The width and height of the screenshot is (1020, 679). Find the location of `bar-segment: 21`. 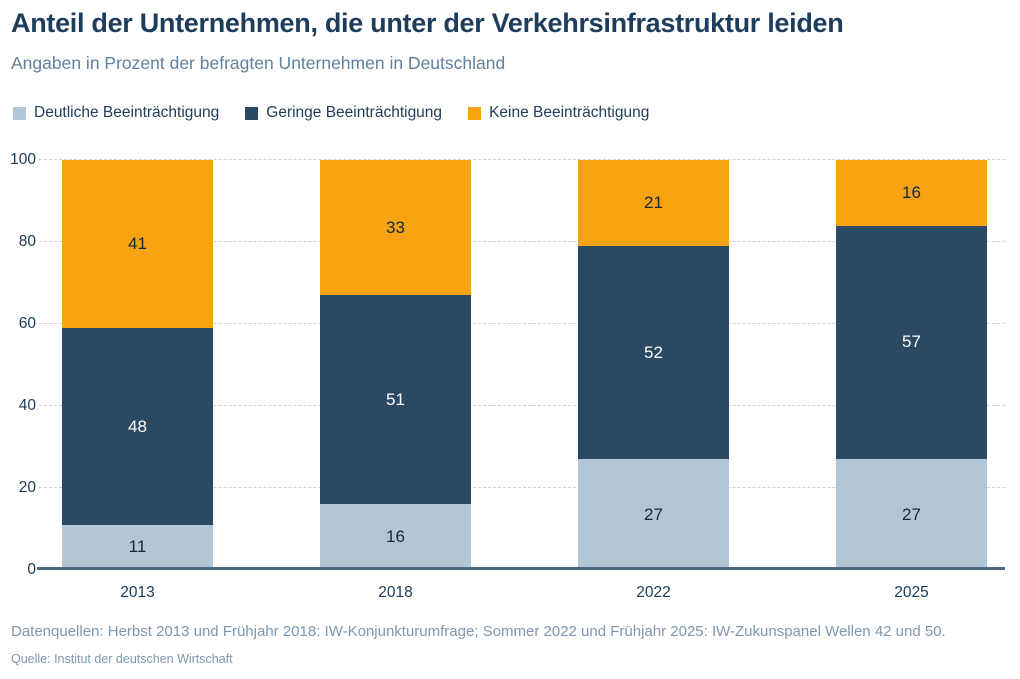

bar-segment: 21 is located at coordinates (653, 203).